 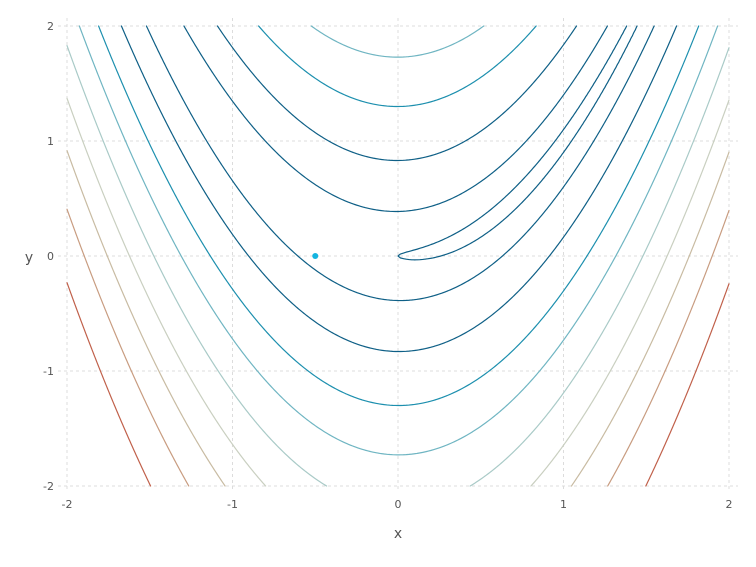 I want to click on x-tick-label: 1, so click(x=563, y=504).